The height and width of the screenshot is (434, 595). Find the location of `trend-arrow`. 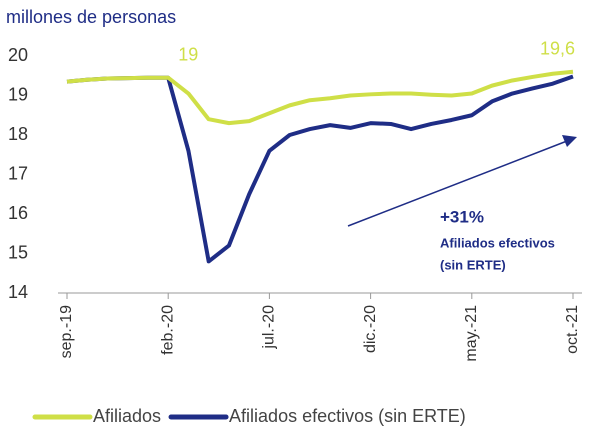

trend-arrow is located at coordinates (457, 183).